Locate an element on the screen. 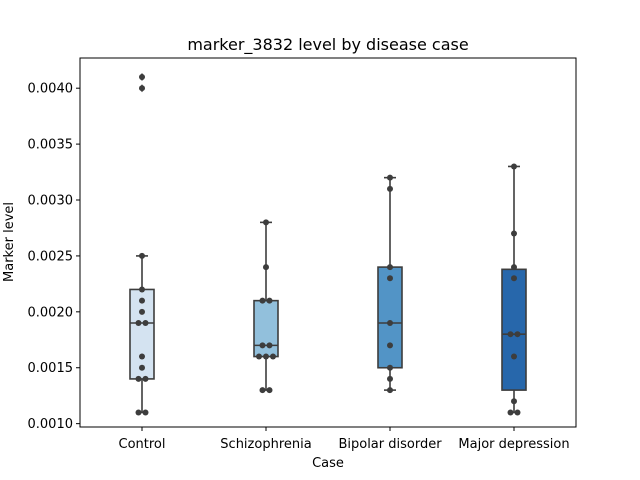  y-tick-label: 0.0035 is located at coordinates (51, 145).